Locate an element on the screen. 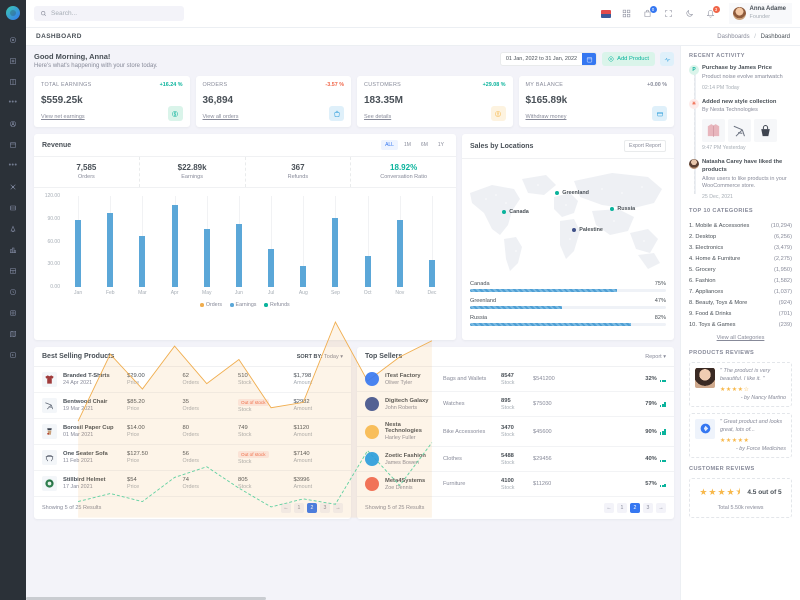 Image resolution: width=800 pixels, height=600 pixels. fullscreen-icon is located at coordinates (669, 14).